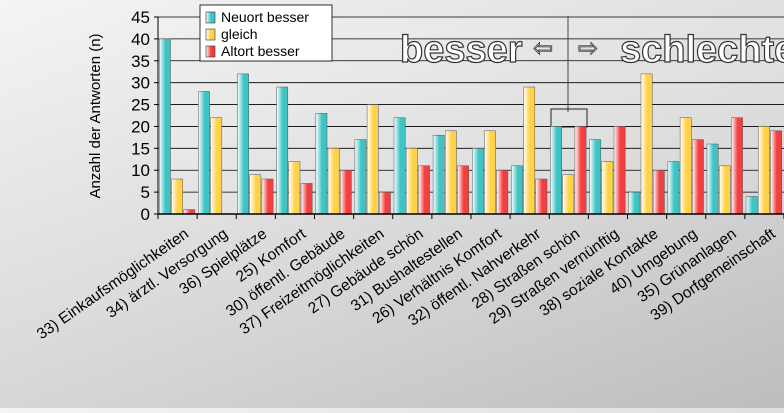  Describe the element at coordinates (140, 61) in the screenshot. I see `y-tick-label: 35` at that location.